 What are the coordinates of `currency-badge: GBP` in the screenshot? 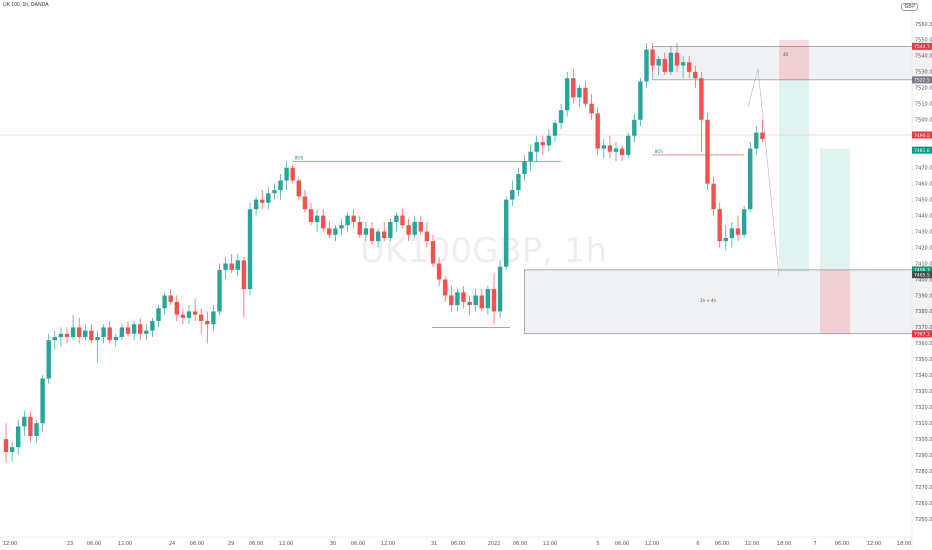 It's located at (909, 7).